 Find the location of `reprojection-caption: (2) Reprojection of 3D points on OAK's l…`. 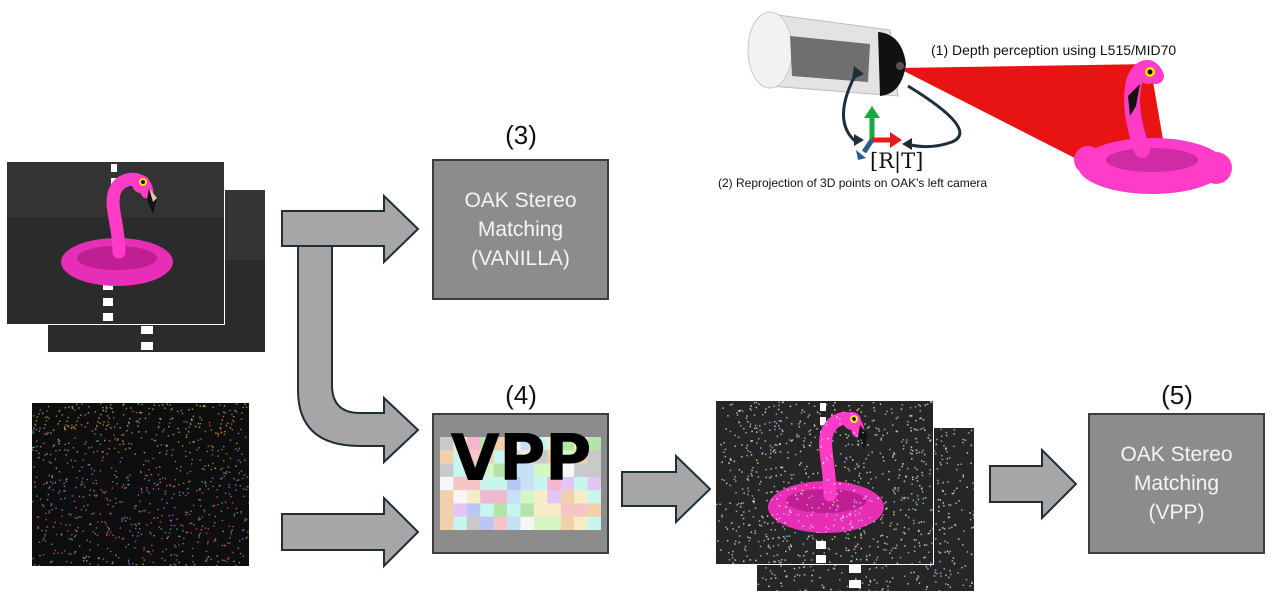

reprojection-caption: (2) Reprojection of 3D points on OAK's l… is located at coordinates (853, 183).